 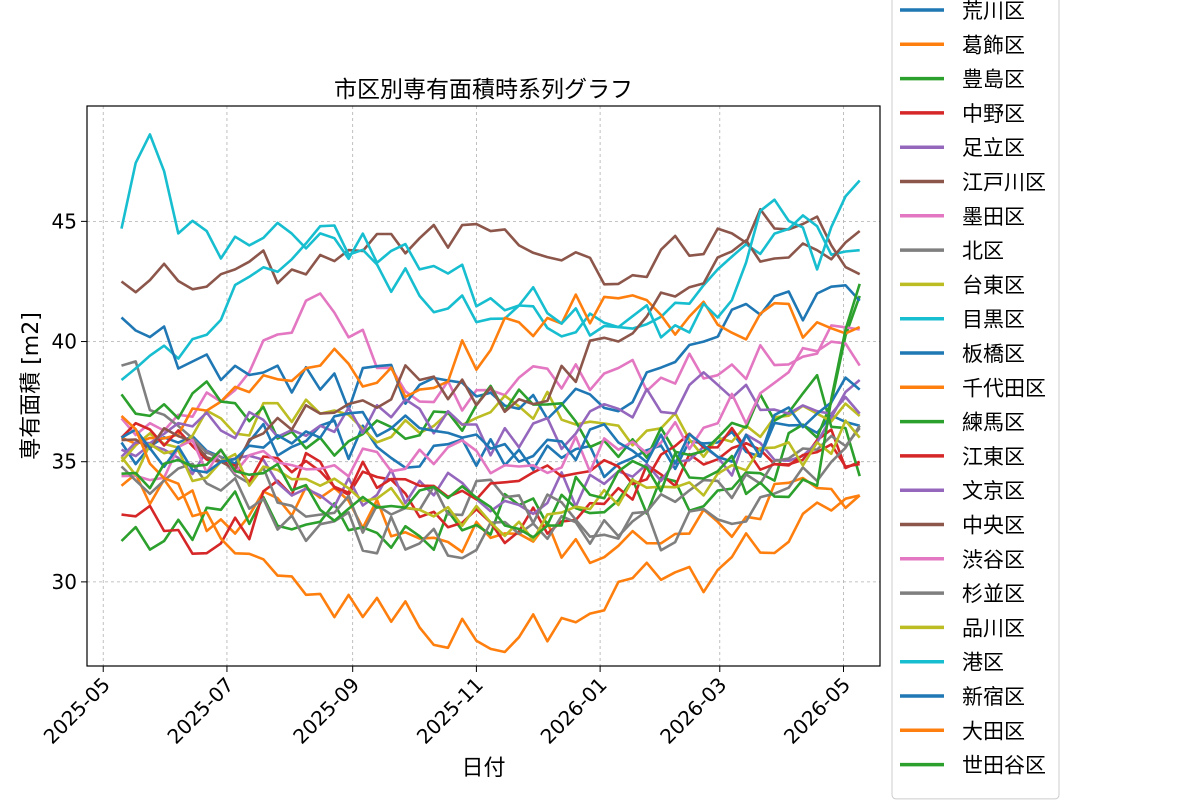 I want to click on y-axis-title: 専有面積 [m2], so click(x=31, y=386).